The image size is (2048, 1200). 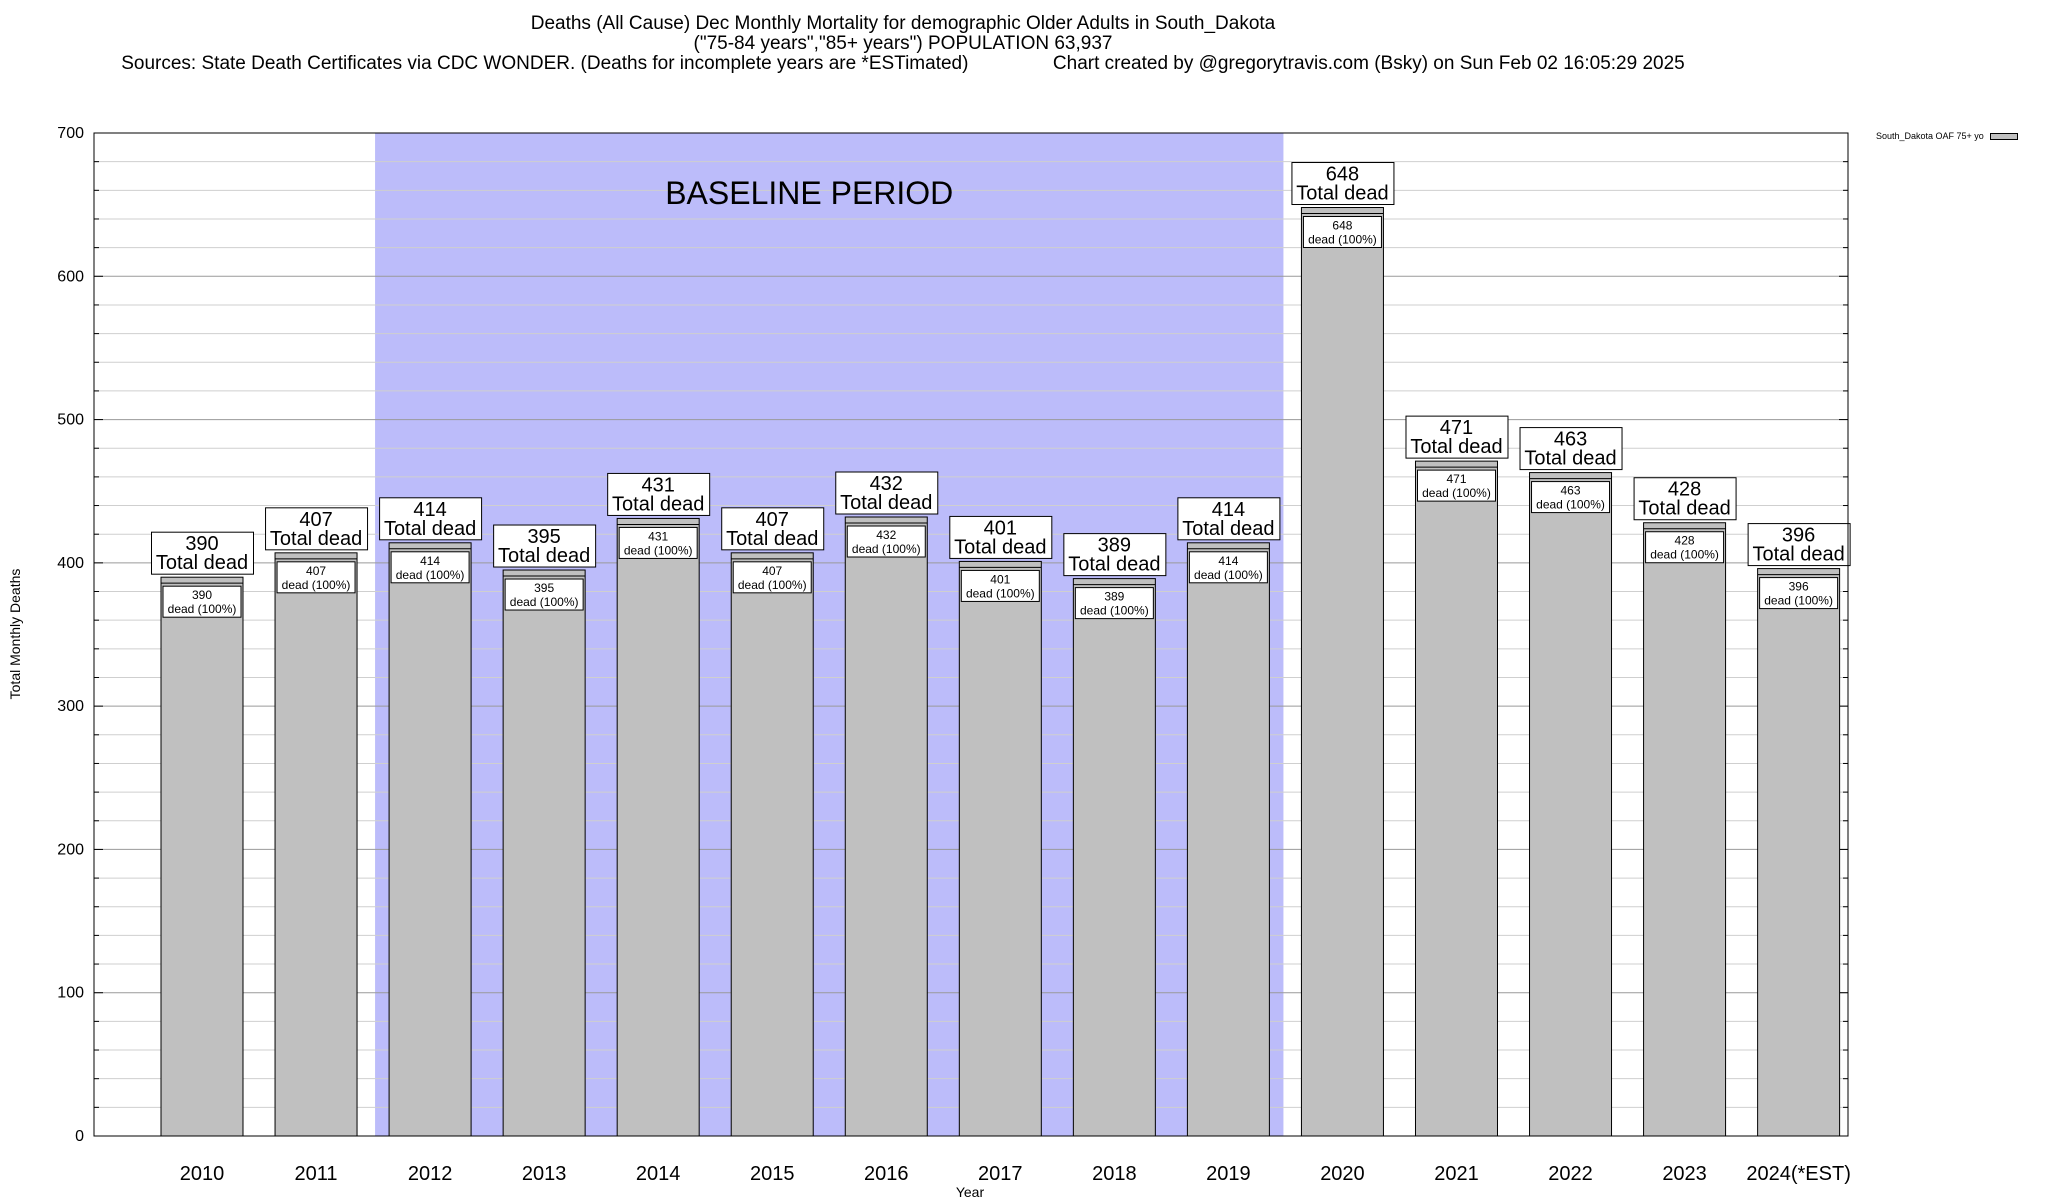 I want to click on y-tick-label: 600, so click(x=70, y=276).